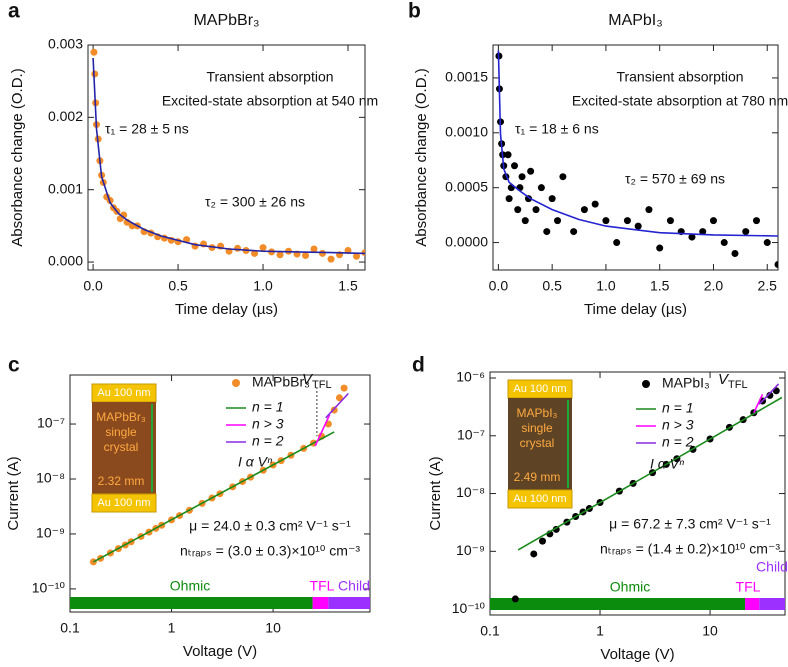  Describe the element at coordinates (65, 44) in the screenshot. I see `y-tick-label: 0.003` at that location.